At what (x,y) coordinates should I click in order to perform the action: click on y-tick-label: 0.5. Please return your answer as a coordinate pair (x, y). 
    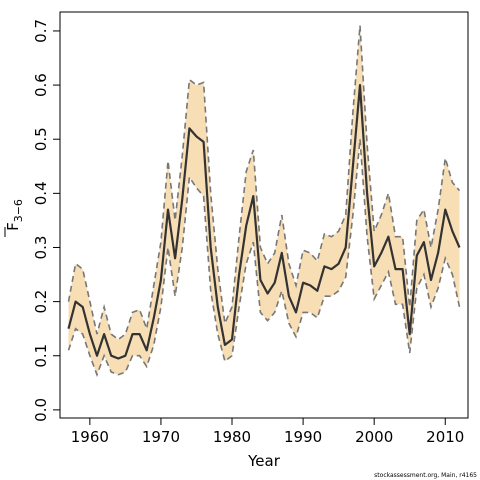
    Looking at the image, I should click on (41, 139).